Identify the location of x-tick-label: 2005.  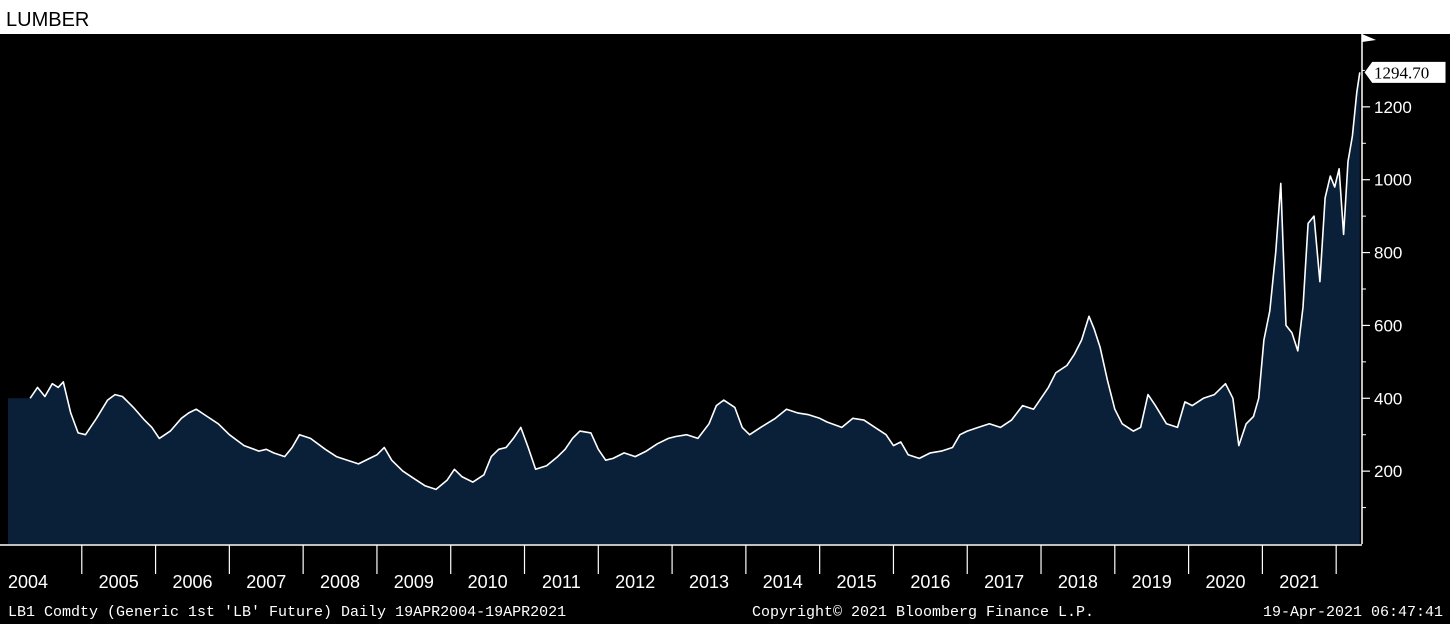
(119, 582).